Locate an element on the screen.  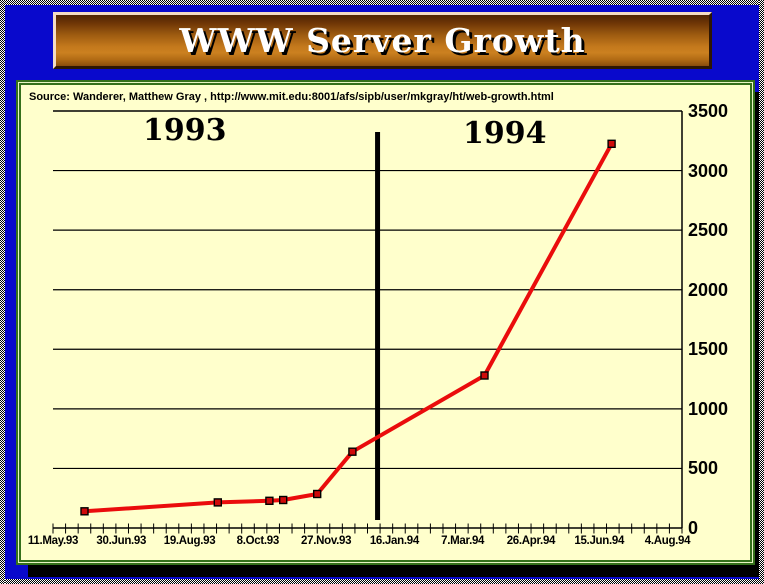
x-axis-label: 19.Aug.93 is located at coordinates (189, 541).